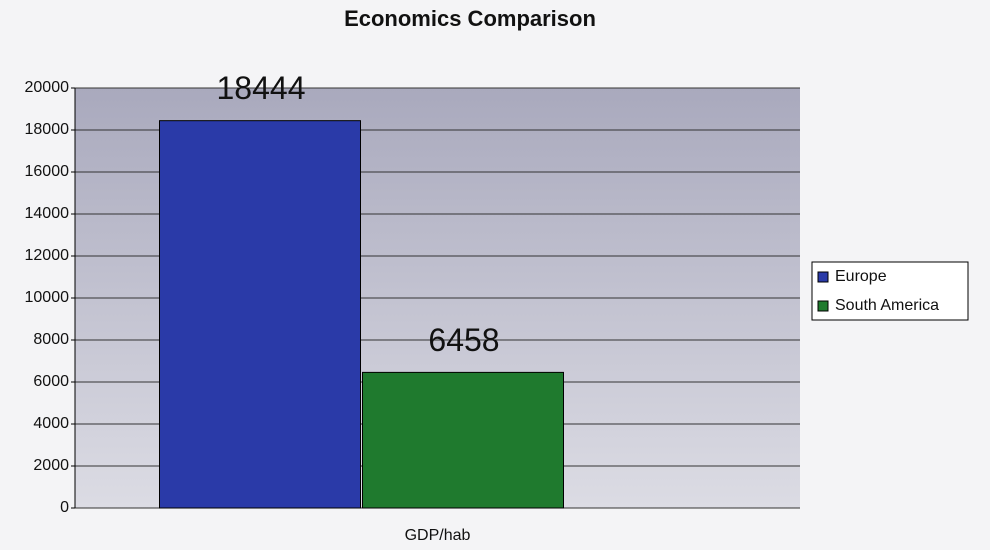  What do you see at coordinates (47, 129) in the screenshot?
I see `y-tick-label: 18000` at bounding box center [47, 129].